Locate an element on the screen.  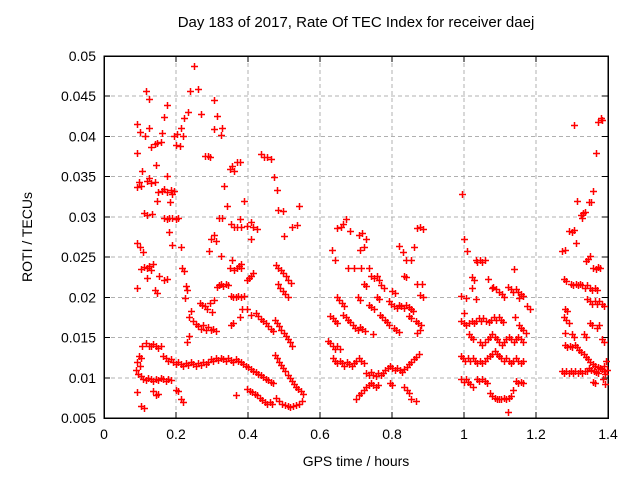
x-tick-label: 0 is located at coordinates (104, 434).